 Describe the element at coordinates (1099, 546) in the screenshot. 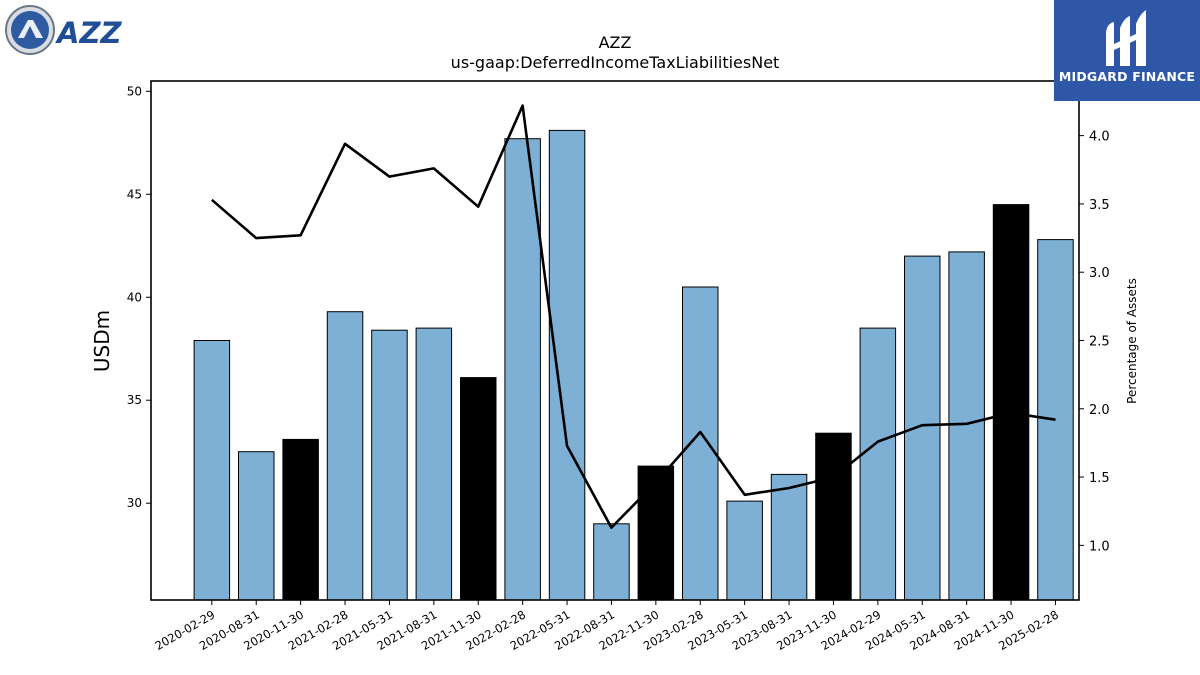

I see `y2-tick-label: 1.0` at that location.